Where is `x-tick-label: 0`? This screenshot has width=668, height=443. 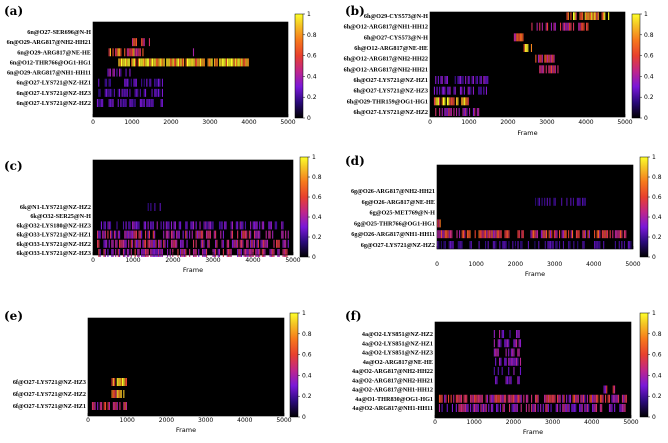 x-tick-label: 0 is located at coordinates (88, 420).